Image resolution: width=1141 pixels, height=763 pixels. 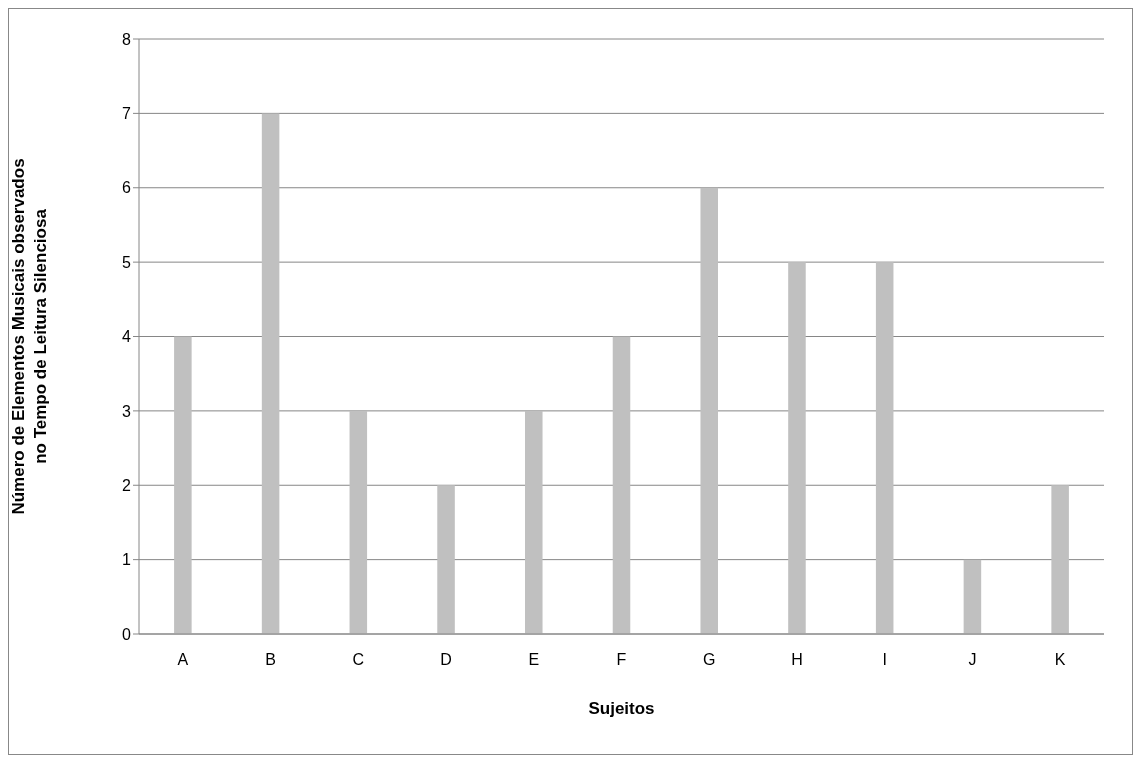 I want to click on x-axis-title: Sujeitos, so click(x=621, y=708).